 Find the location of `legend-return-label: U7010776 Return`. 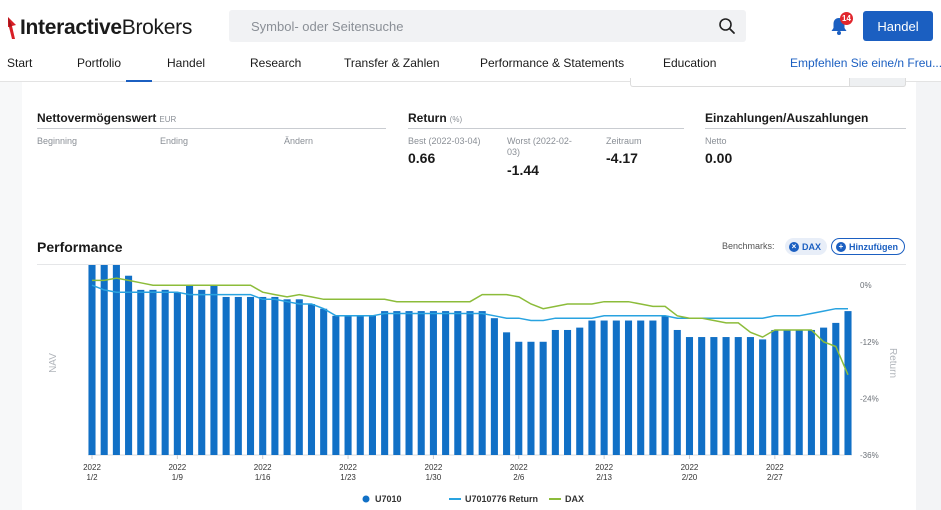

legend-return-label: U7010776 Return is located at coordinates (502, 499).